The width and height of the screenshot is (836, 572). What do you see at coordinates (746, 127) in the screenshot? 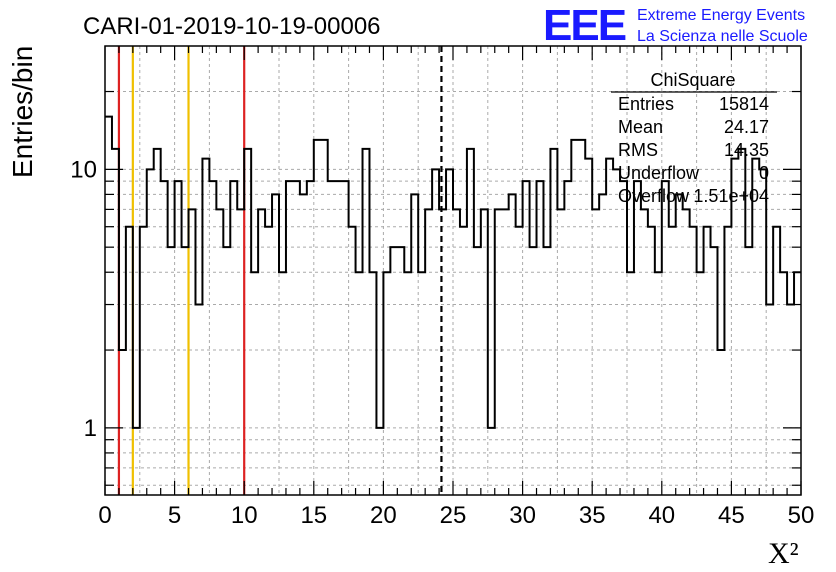
I see `stats-value-mean: 24.17` at bounding box center [746, 127].